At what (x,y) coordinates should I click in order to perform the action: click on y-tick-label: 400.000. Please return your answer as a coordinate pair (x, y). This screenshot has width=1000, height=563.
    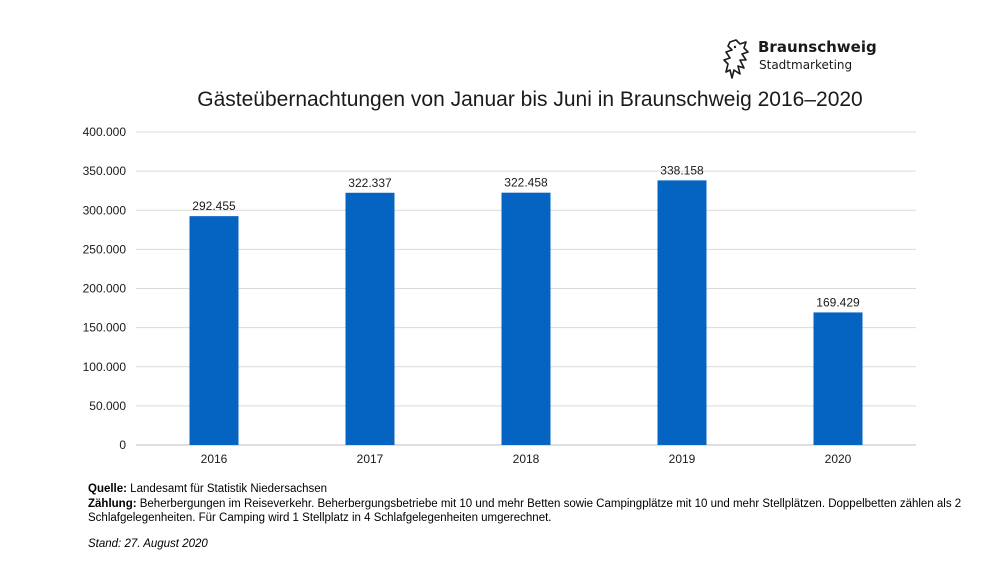
    Looking at the image, I should click on (105, 132).